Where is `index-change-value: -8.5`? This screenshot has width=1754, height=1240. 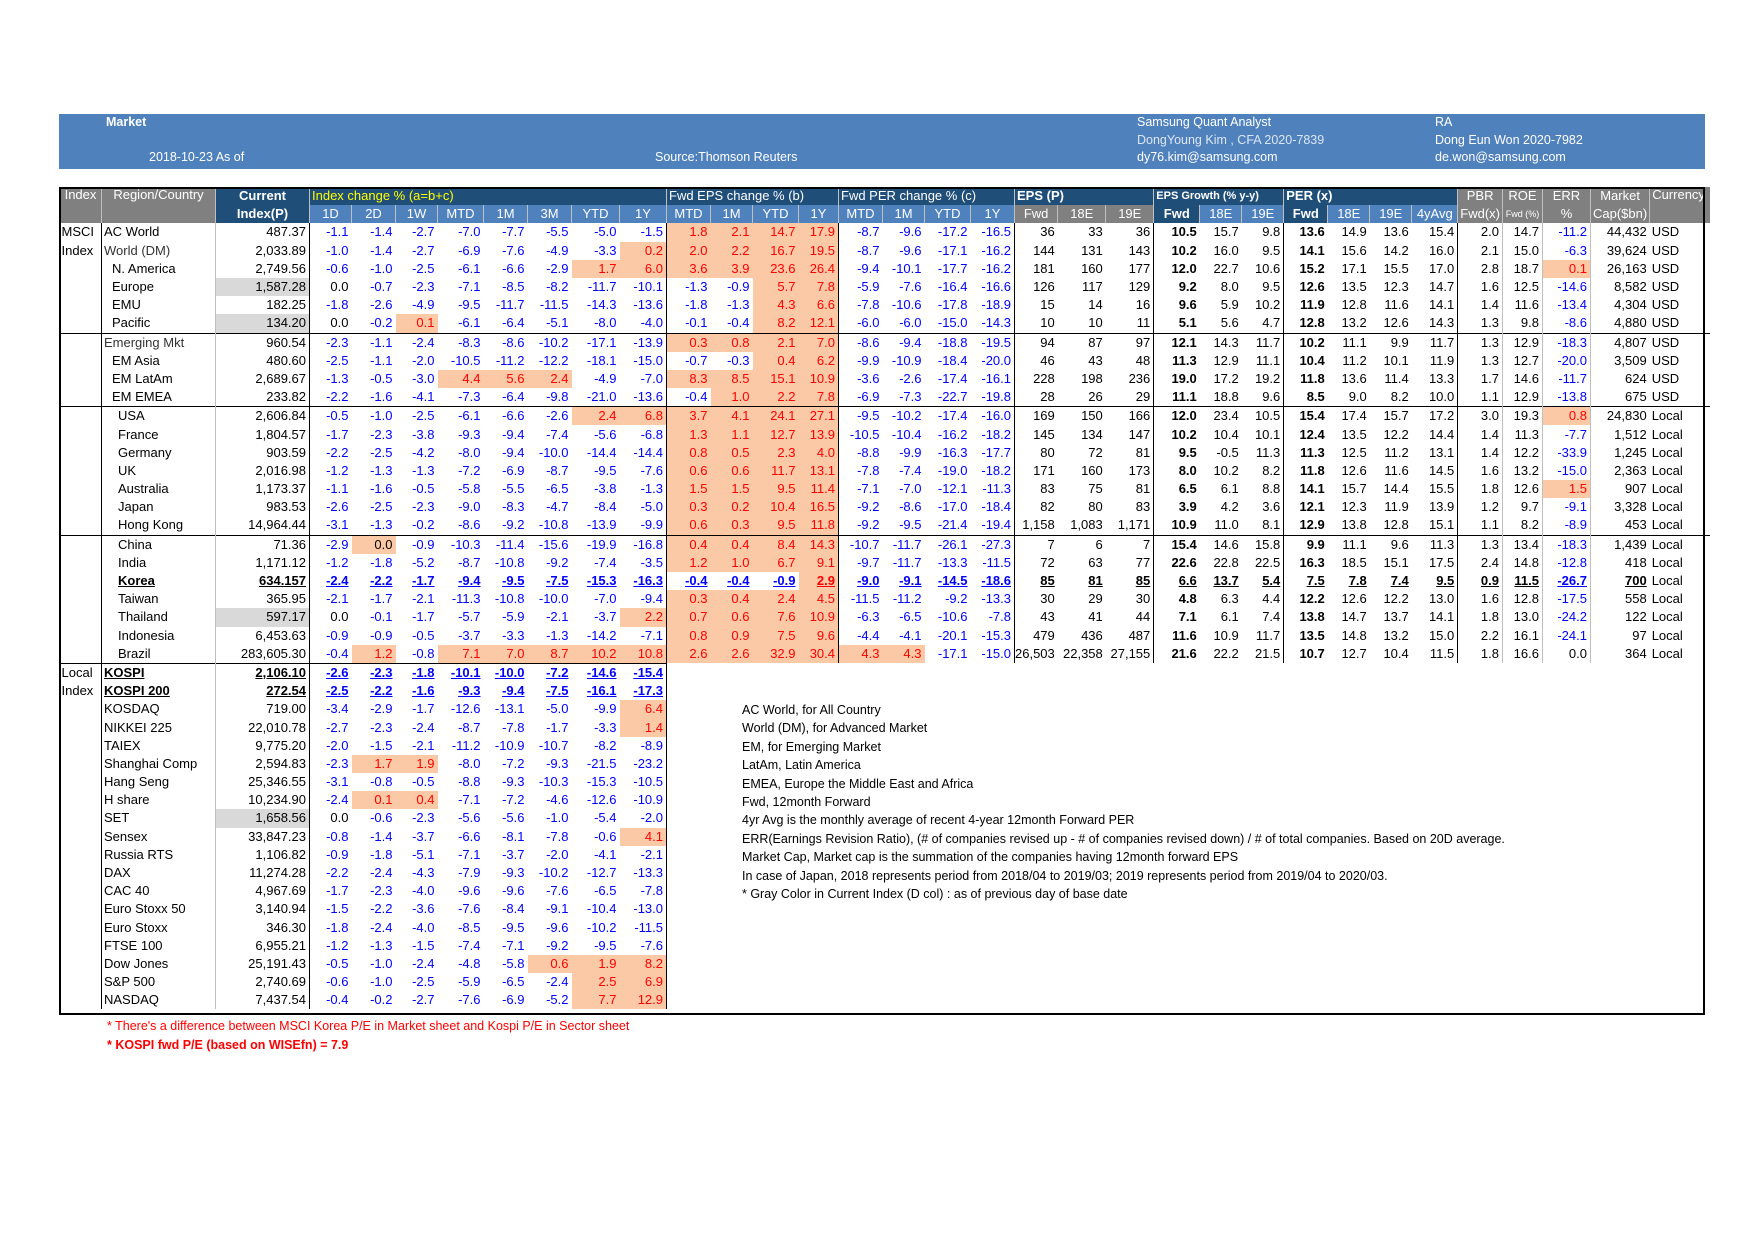
index-change-value: -8.5 is located at coordinates (469, 927).